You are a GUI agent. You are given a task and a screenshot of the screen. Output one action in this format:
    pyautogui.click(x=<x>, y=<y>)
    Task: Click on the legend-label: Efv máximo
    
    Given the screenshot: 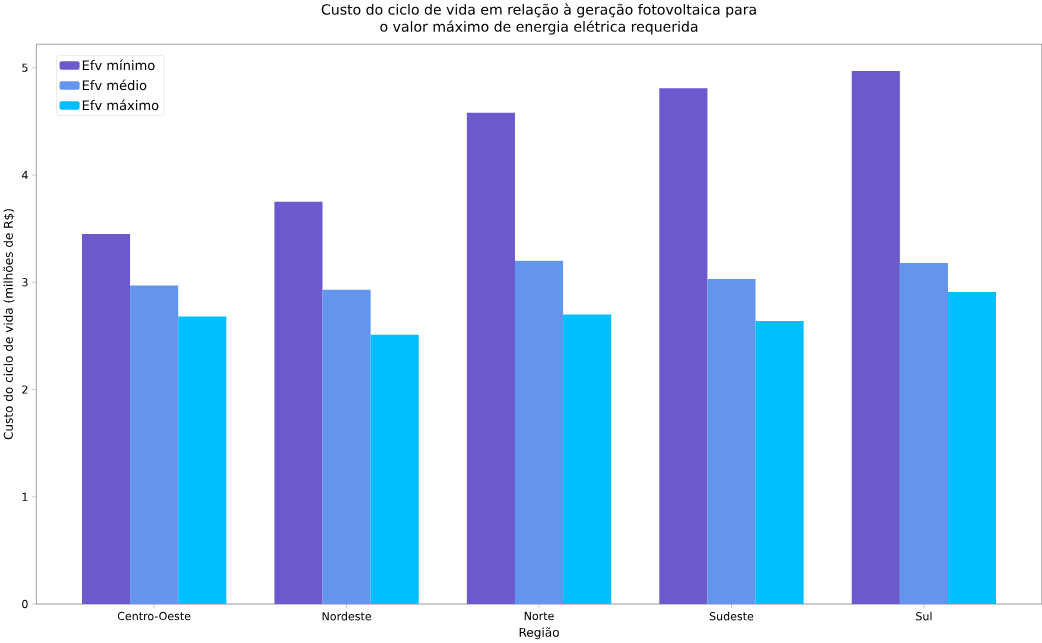 What is the action you would take?
    pyautogui.click(x=120, y=105)
    